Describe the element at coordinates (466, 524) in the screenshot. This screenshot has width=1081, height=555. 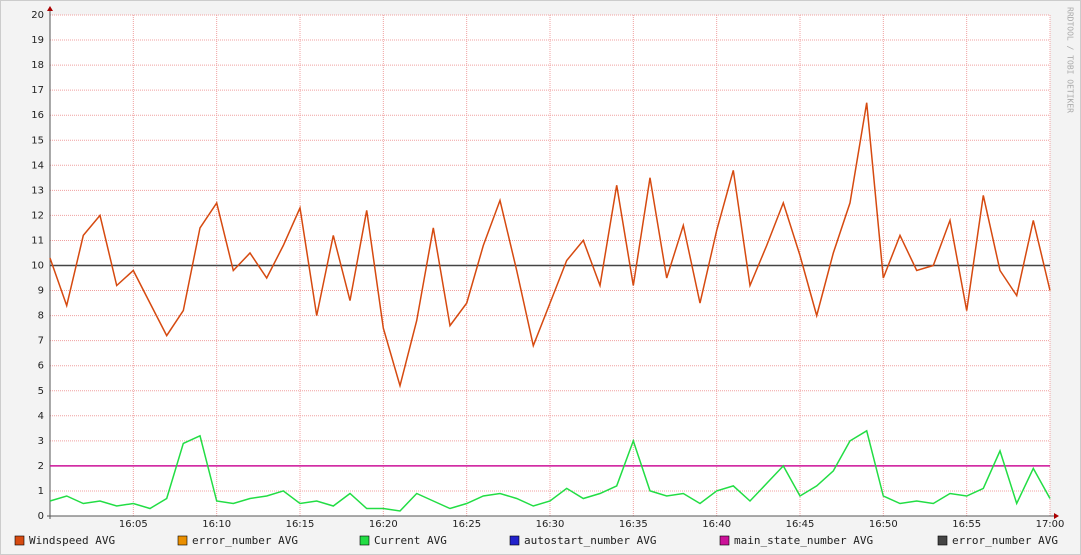
I see `x-tick-label: 16:25` at that location.